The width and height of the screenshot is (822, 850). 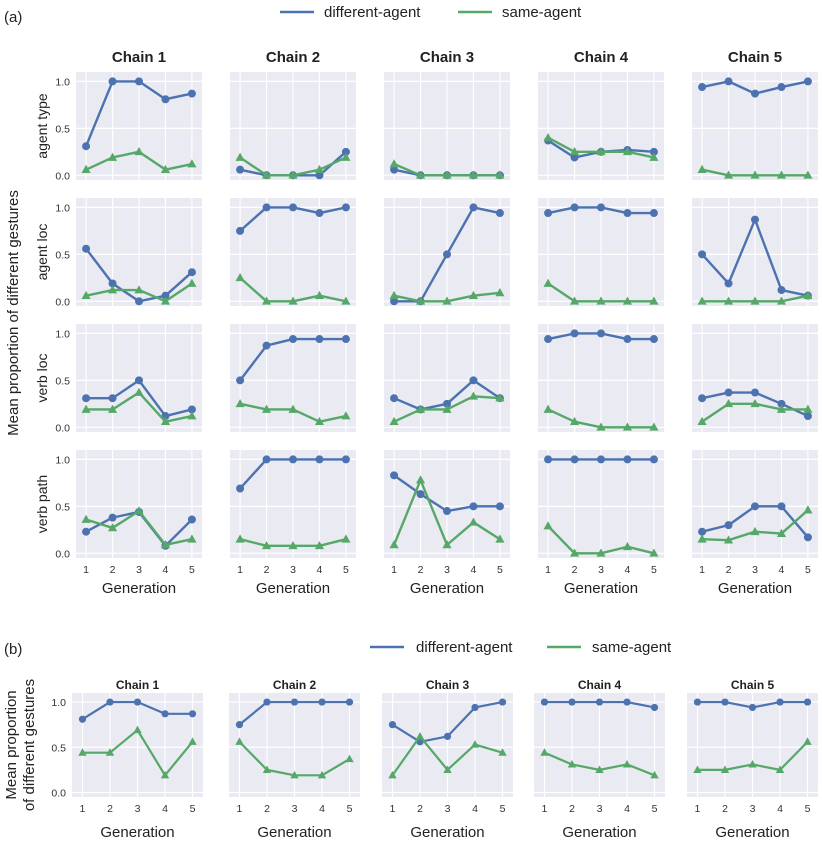 What do you see at coordinates (295, 685) in the screenshot?
I see `chain-title: Chain 2` at bounding box center [295, 685].